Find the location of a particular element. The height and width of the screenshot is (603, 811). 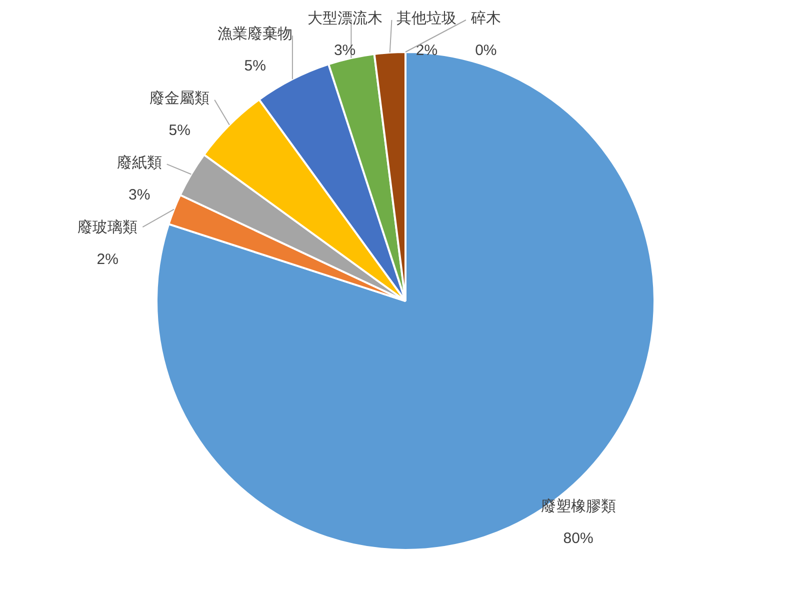

slice-label: 廢金屬類 is located at coordinates (180, 98).